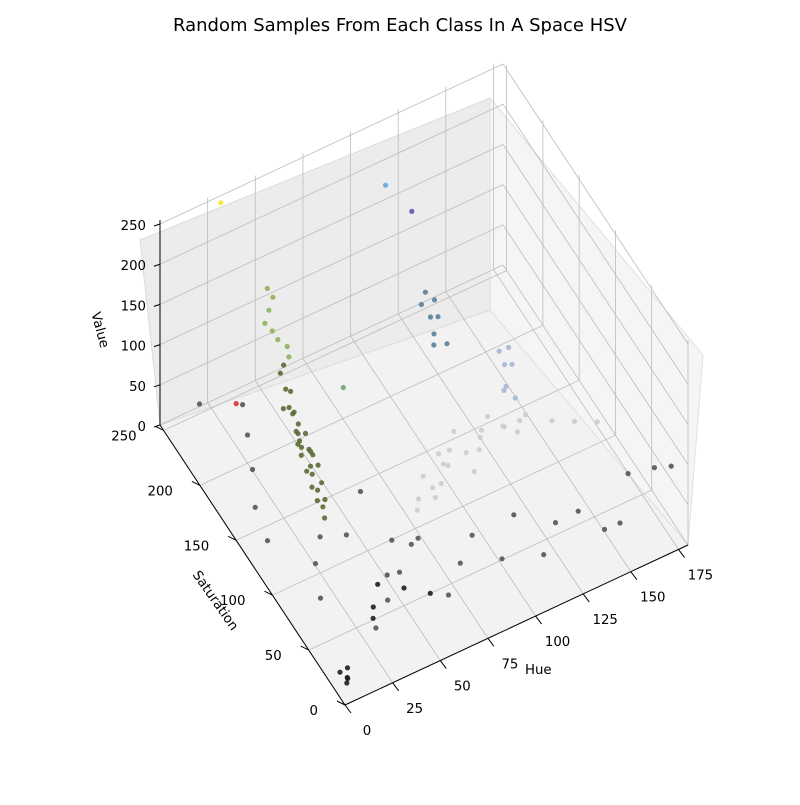 Image resolution: width=800 pixels, height=805 pixels. What do you see at coordinates (367, 731) in the screenshot?
I see `x-tick-label: 0` at bounding box center [367, 731].